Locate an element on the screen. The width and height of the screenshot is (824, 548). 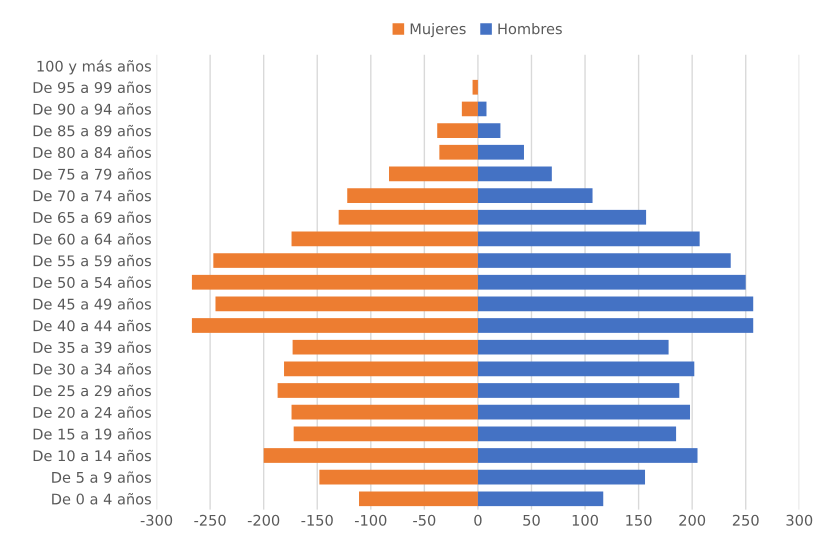
y-tick-label: De 60 a 64 años is located at coordinates (92, 239).